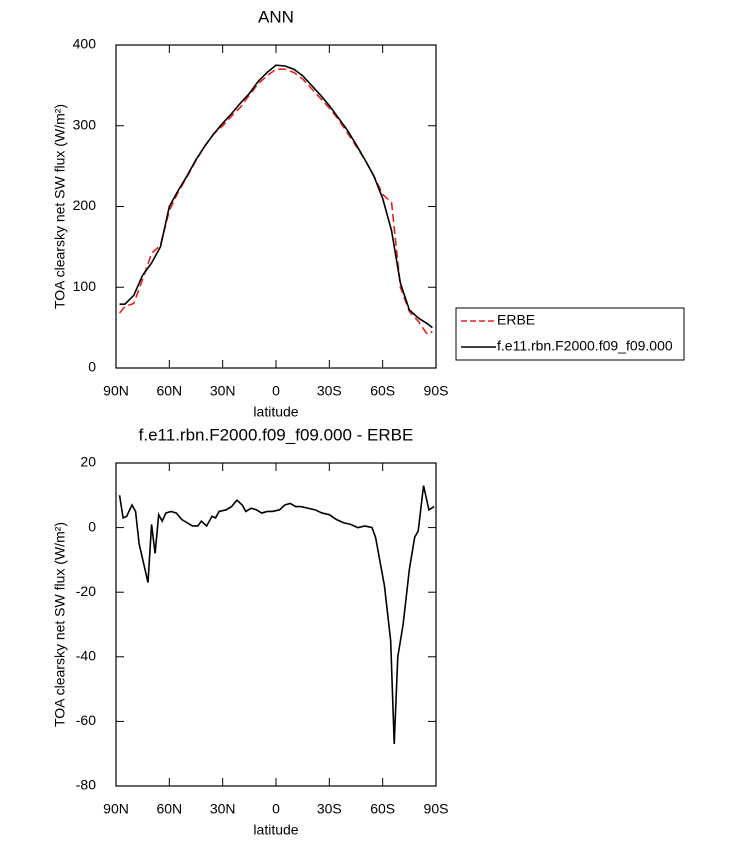 The width and height of the screenshot is (733, 848). What do you see at coordinates (276, 16) in the screenshot?
I see `chart-title: ANN` at bounding box center [276, 16].